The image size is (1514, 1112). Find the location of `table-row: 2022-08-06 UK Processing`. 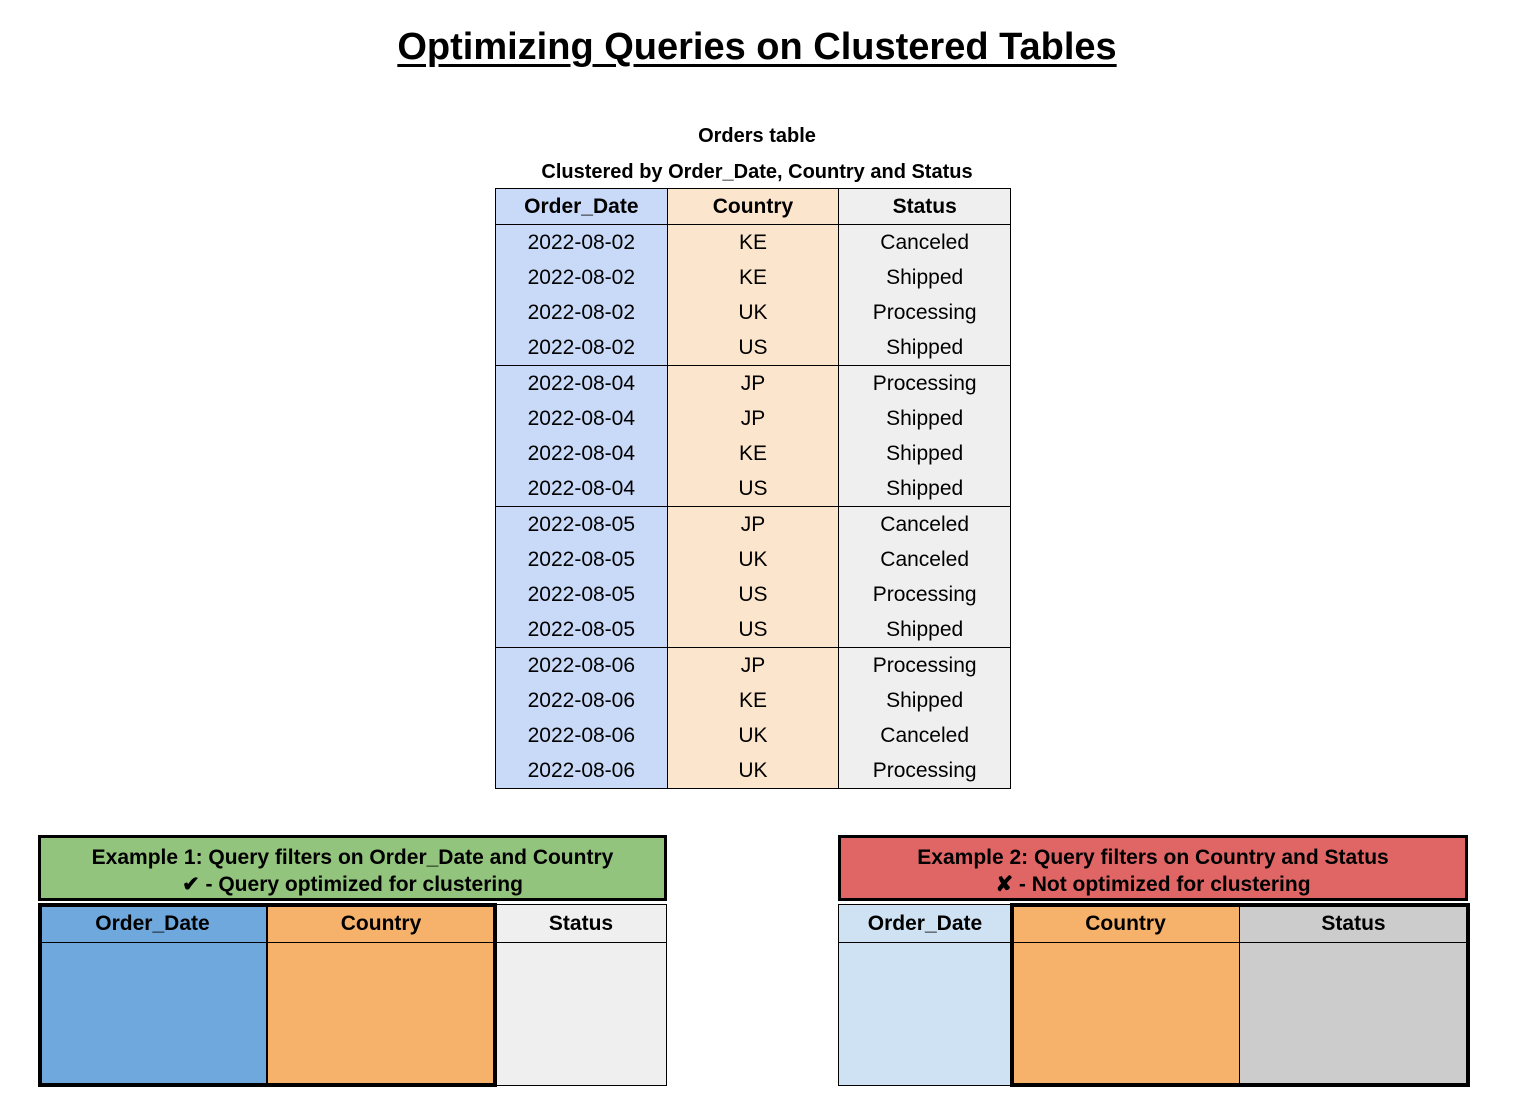

table-row: 2022-08-06 UK Processing is located at coordinates (753, 771).